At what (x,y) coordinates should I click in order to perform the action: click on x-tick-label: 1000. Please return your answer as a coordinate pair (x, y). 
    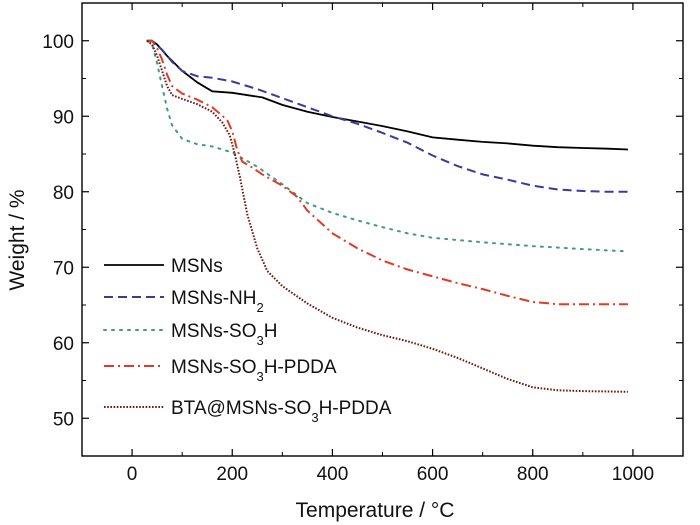
    Looking at the image, I should click on (633, 474).